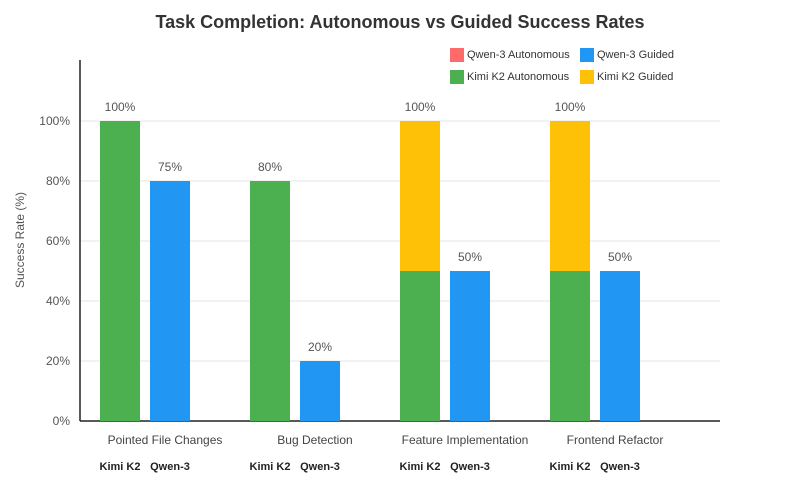 The image size is (800, 500). Describe the element at coordinates (518, 77) in the screenshot. I see `legend-label: Kimi K2 Autonomous` at that location.